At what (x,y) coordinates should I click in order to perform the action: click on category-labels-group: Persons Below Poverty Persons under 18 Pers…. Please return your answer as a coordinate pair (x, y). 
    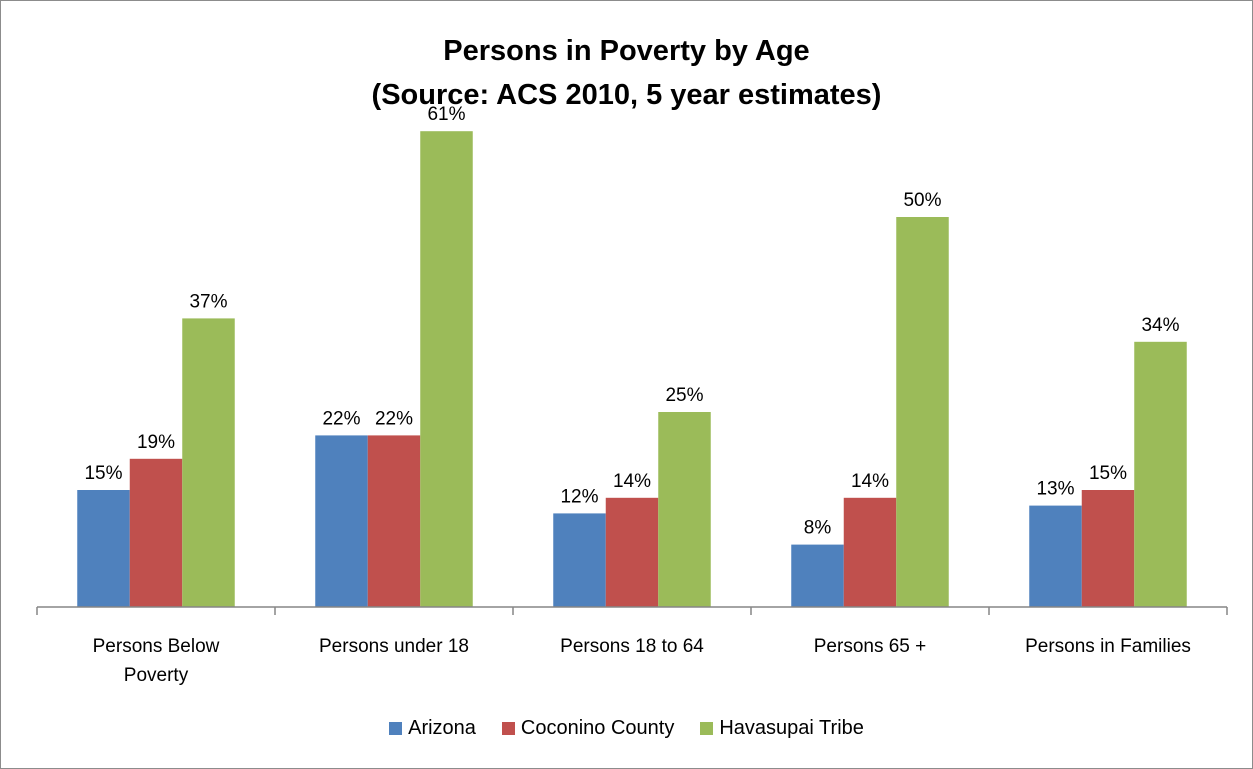
    Looking at the image, I should click on (642, 661).